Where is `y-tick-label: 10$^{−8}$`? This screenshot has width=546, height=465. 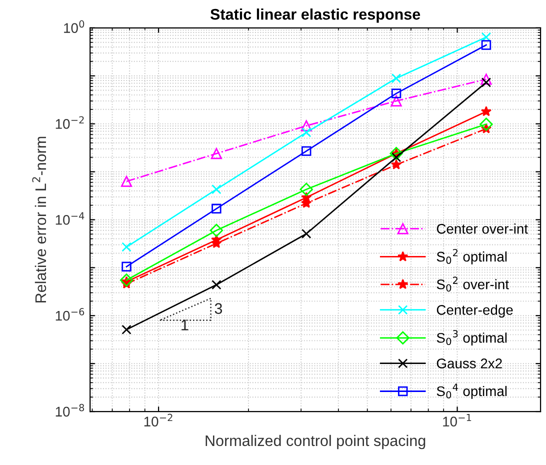 y-tick-label: 10$^{−8}$ is located at coordinates (70, 410).